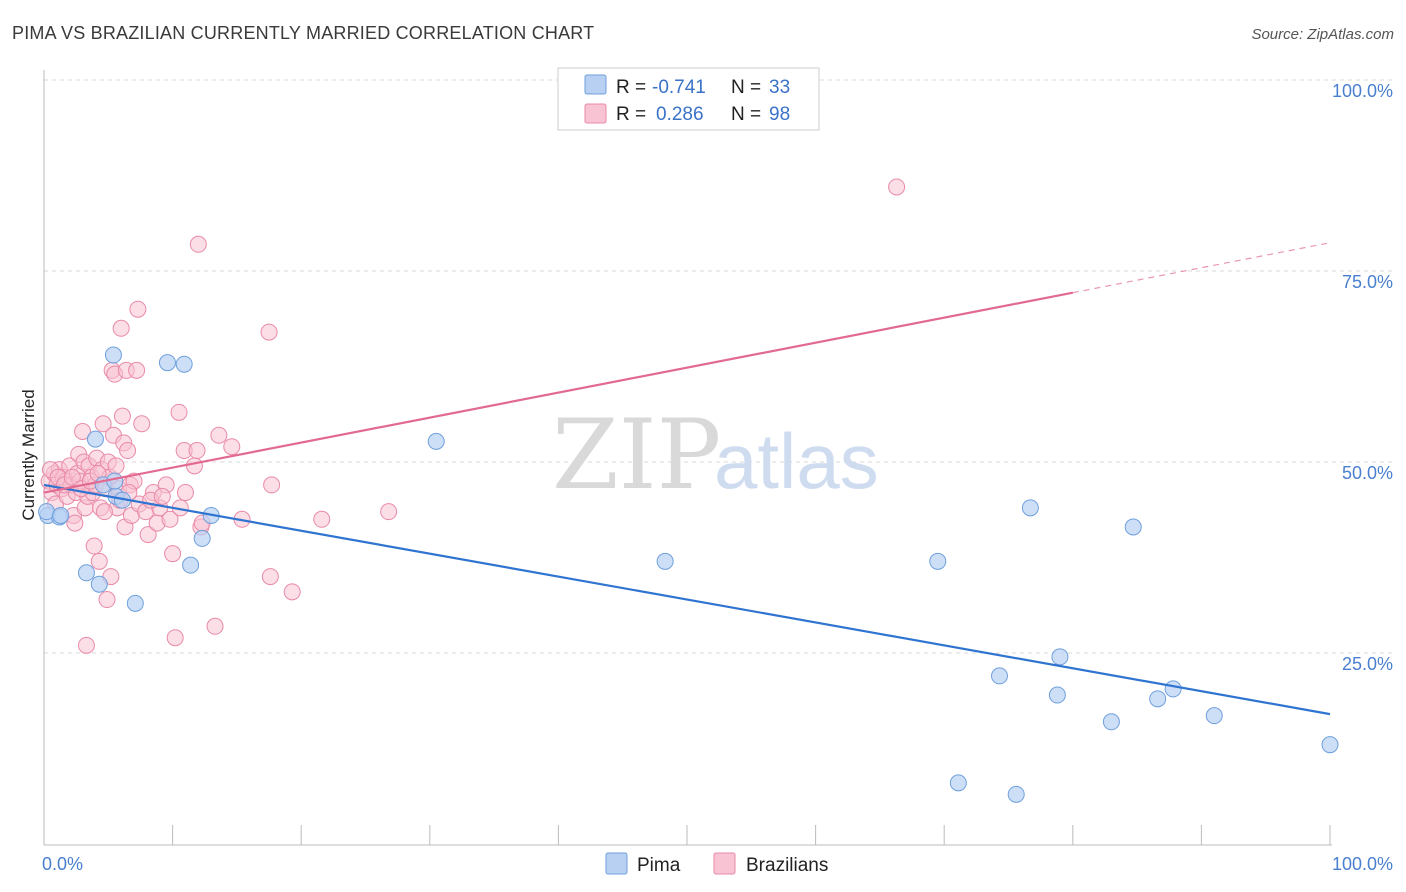 The image size is (1406, 892). I want to click on legend-r-label-pima: R =, so click(631, 87).